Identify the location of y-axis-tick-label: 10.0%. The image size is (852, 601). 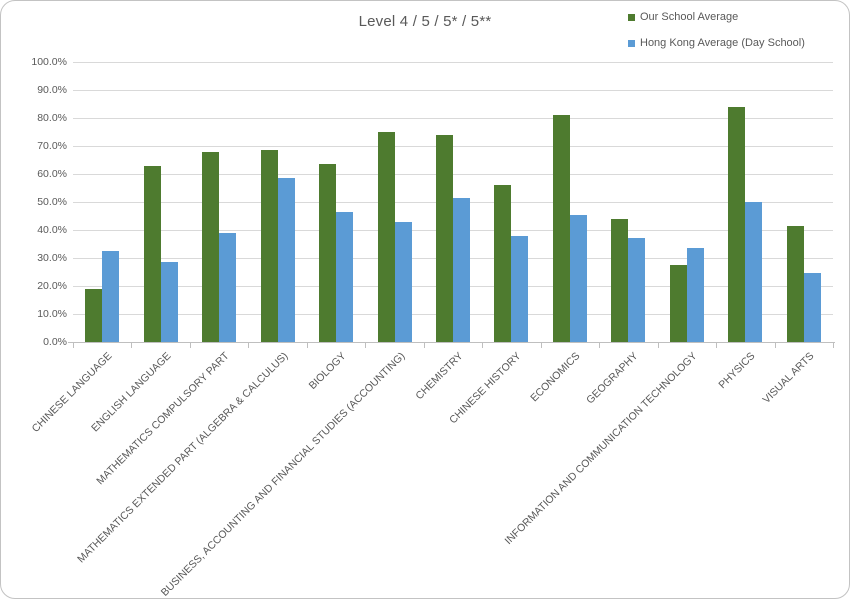
(52, 313).